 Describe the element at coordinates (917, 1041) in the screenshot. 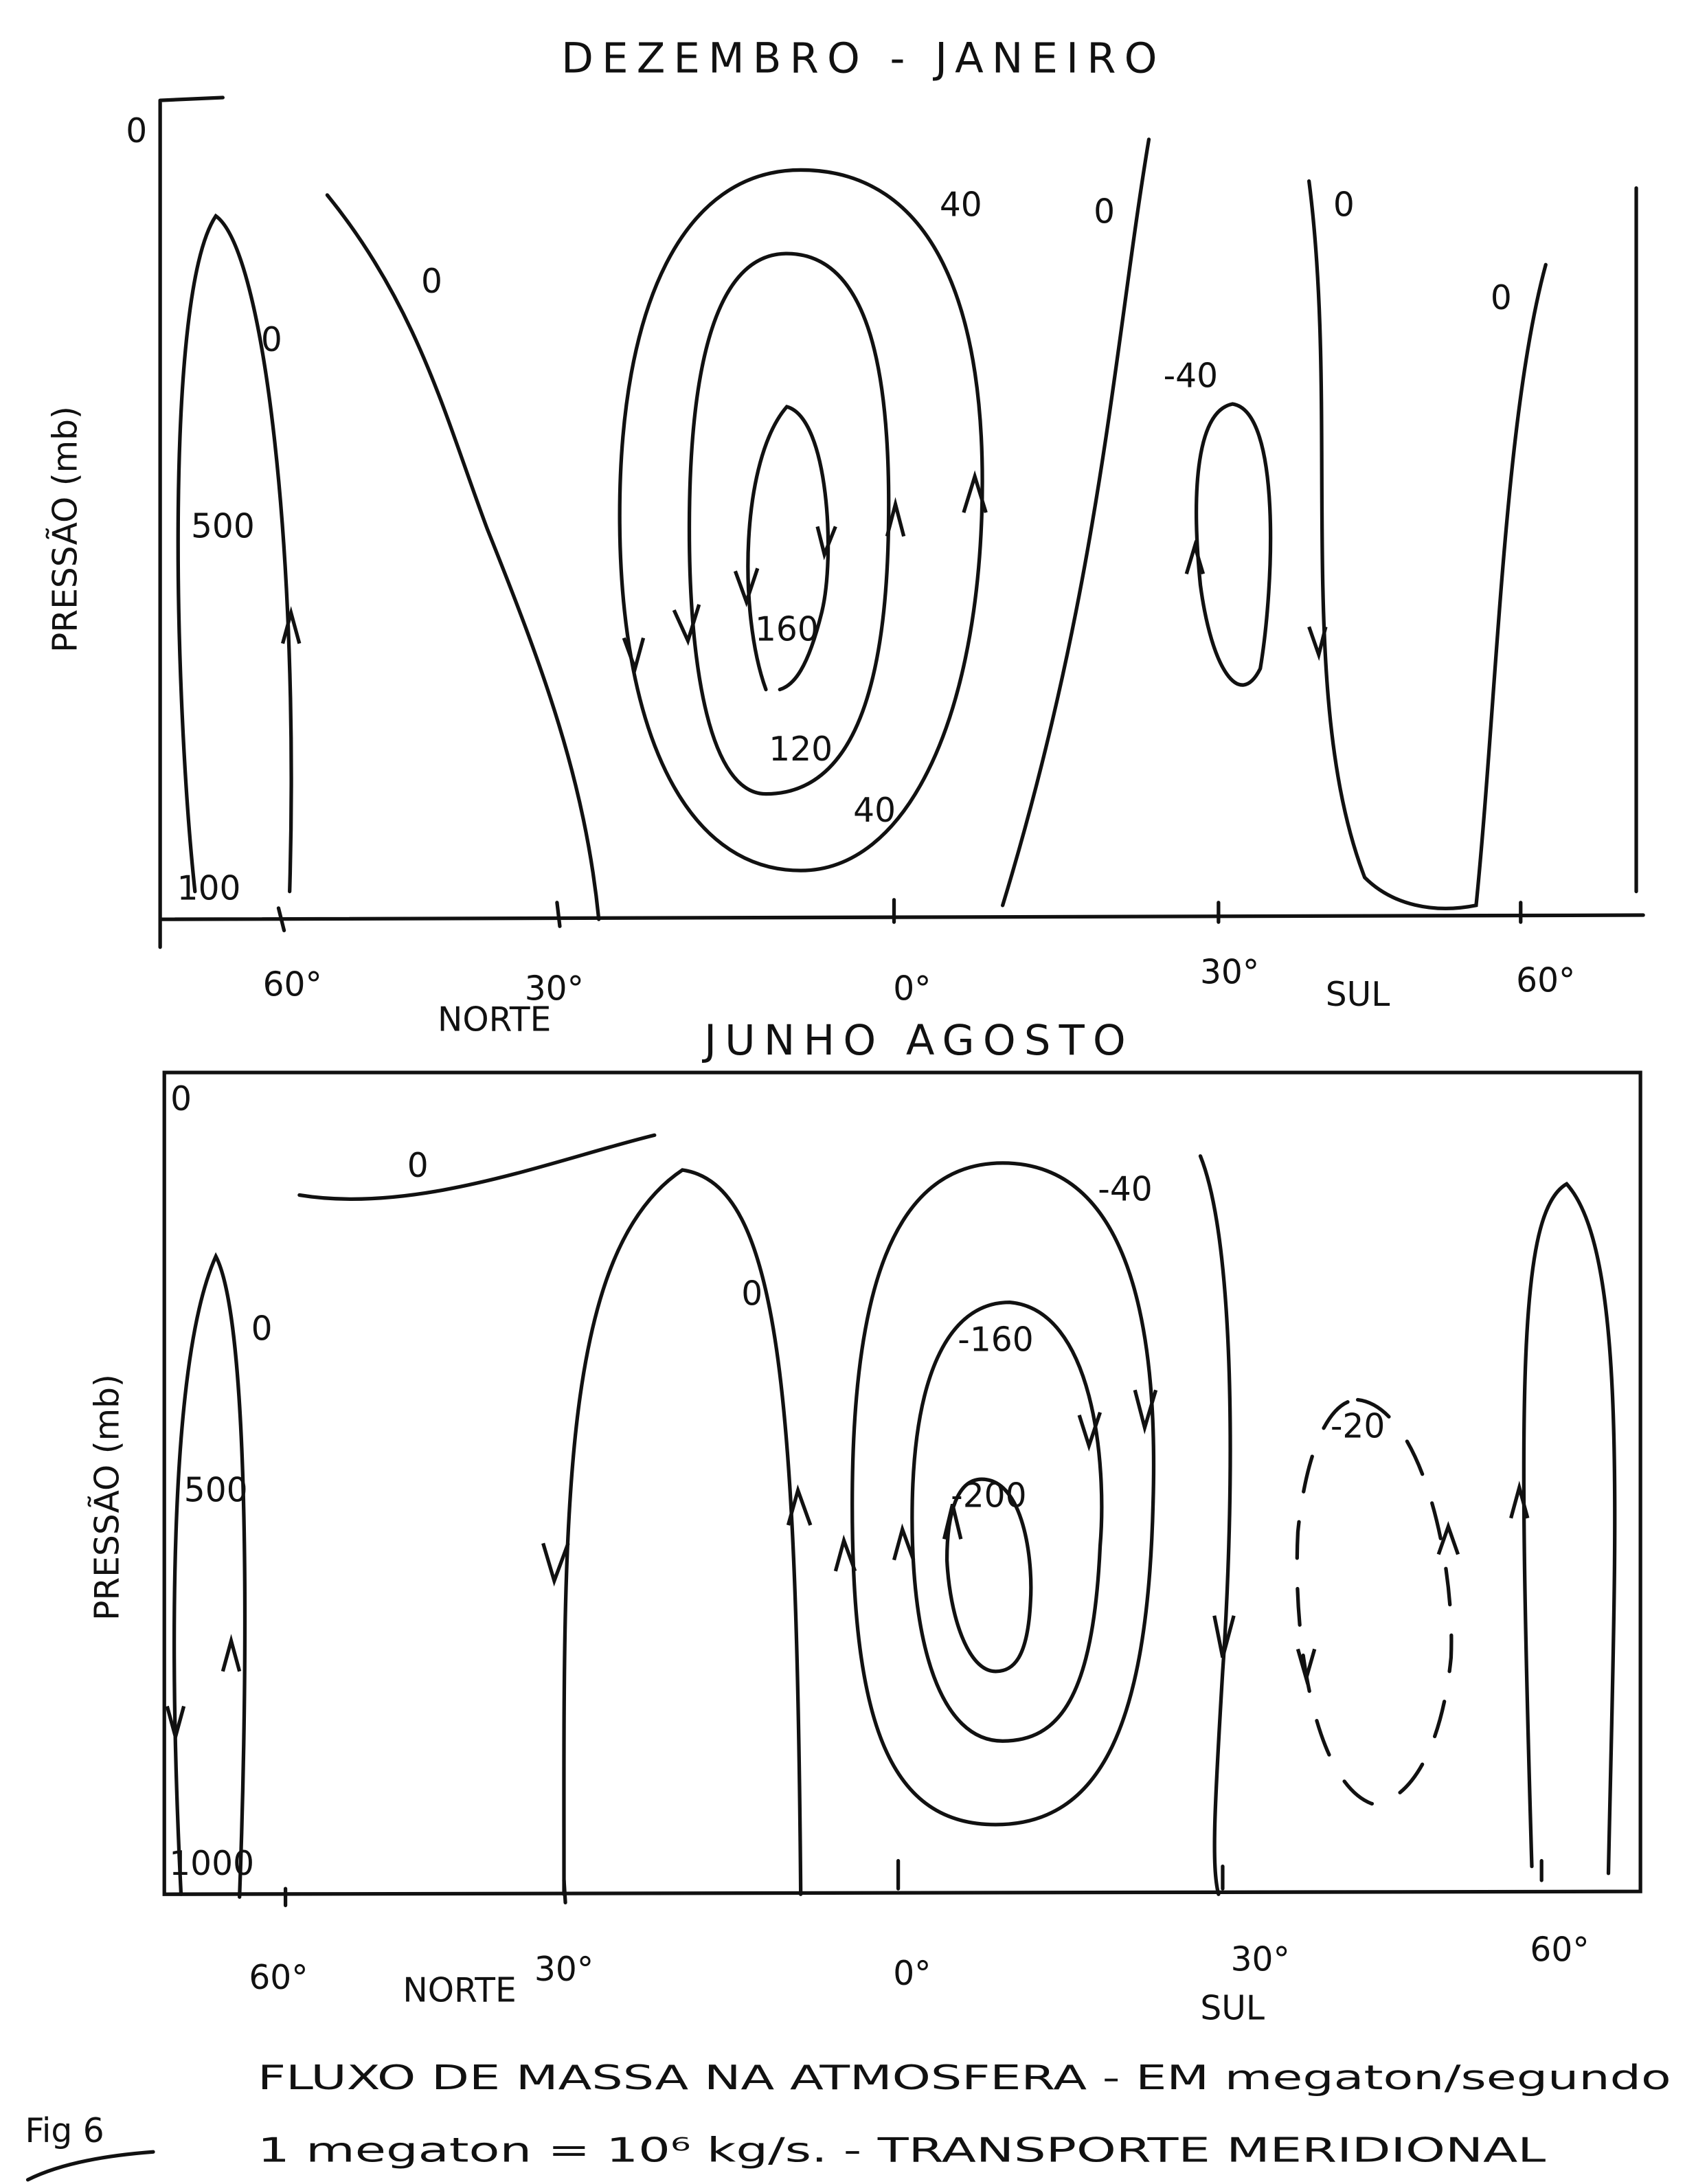

I see `panel-title: JUNHO AGOSTO` at that location.